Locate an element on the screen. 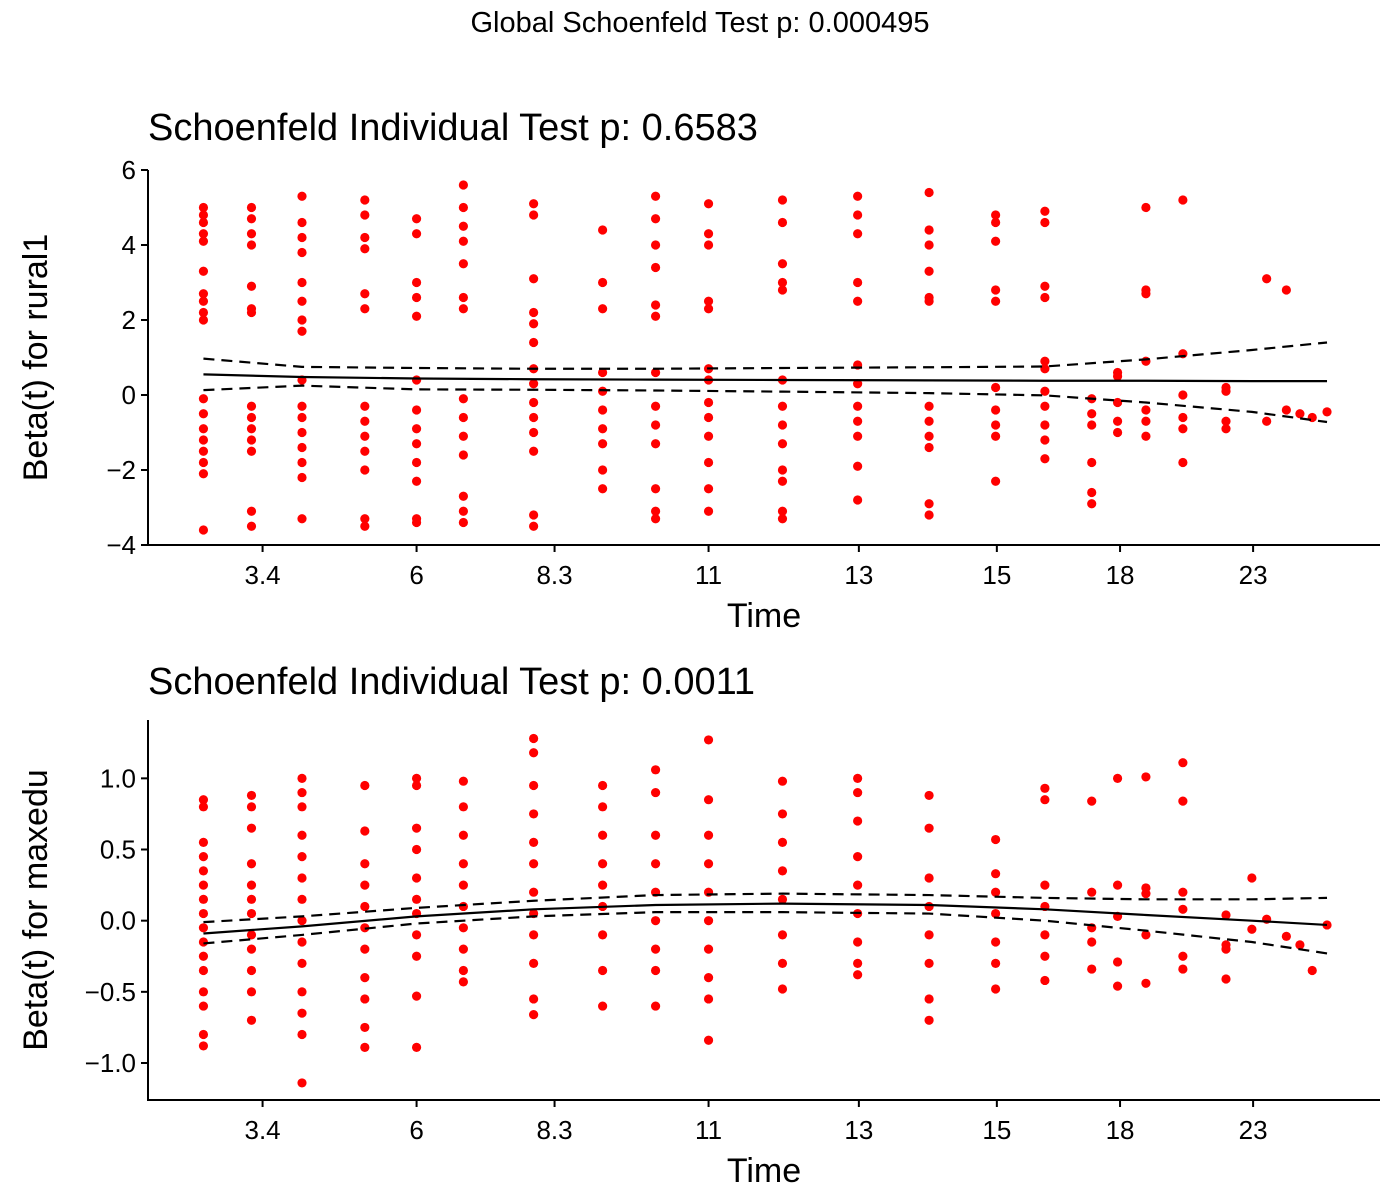  x-tick-label: 8.3 is located at coordinates (554, 1130).